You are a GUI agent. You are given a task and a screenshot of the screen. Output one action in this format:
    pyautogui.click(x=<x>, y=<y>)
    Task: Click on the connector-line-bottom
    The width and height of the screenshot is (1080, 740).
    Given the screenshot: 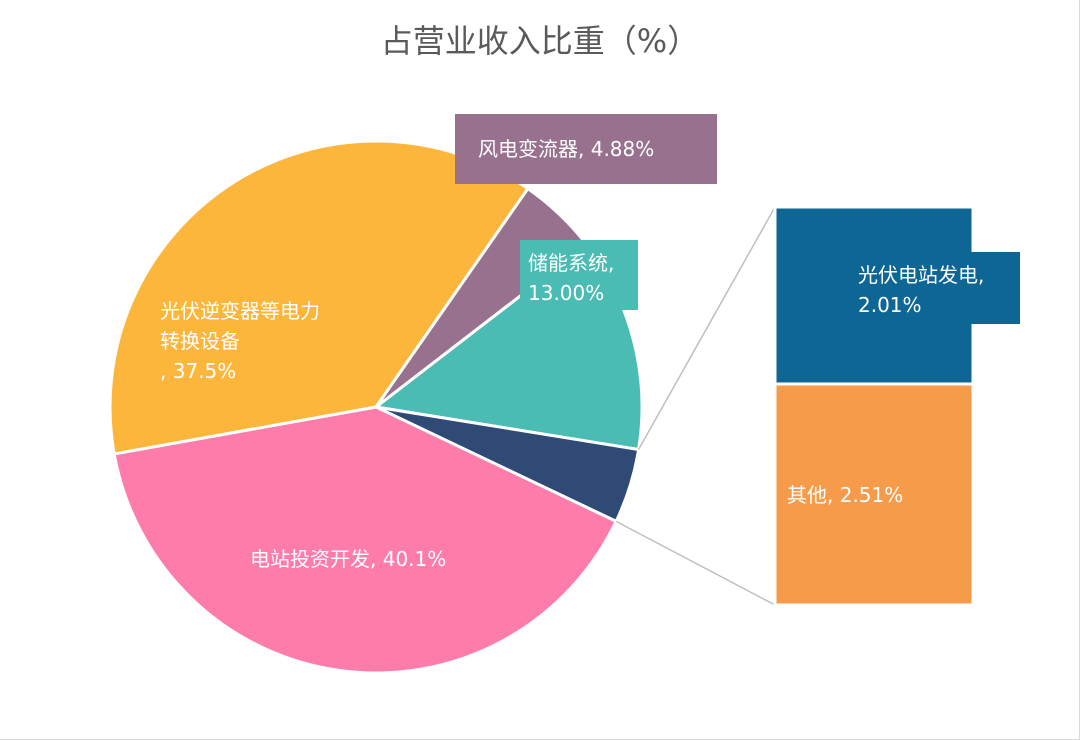 What is the action you would take?
    pyautogui.click(x=695, y=563)
    